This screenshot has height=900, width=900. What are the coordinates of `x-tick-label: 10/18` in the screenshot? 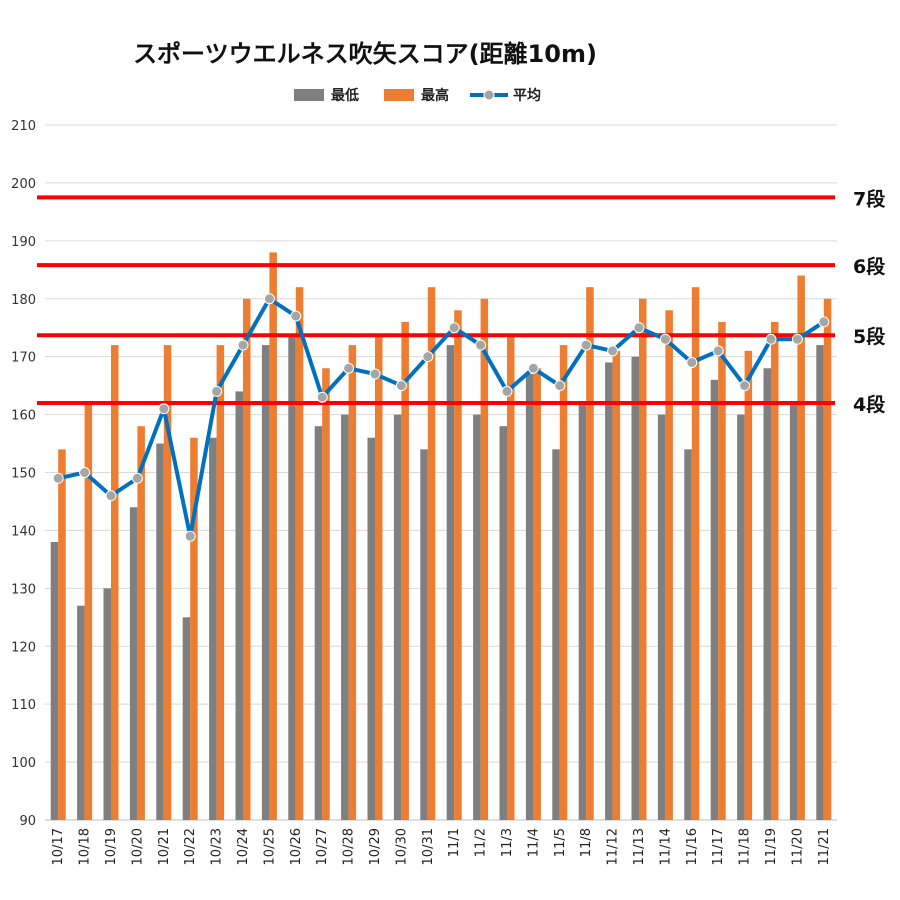 It's located at (85, 846).